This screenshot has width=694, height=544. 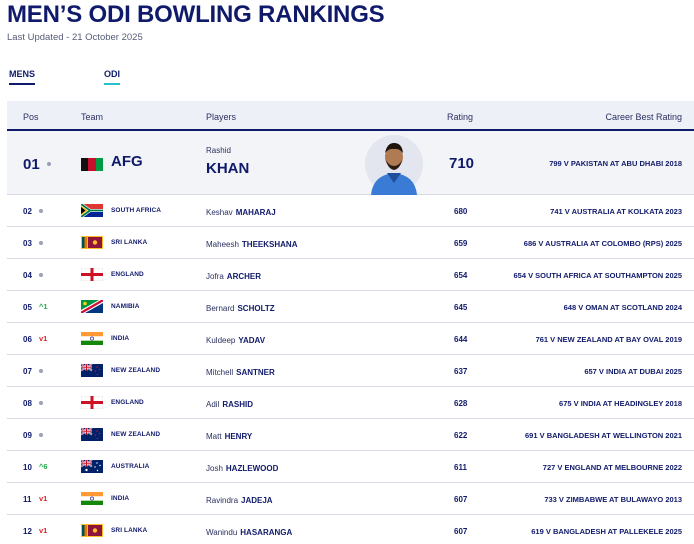 I want to click on career-best: 727 V ENGLAND AT MELBOURNE 2022, so click(x=612, y=467).